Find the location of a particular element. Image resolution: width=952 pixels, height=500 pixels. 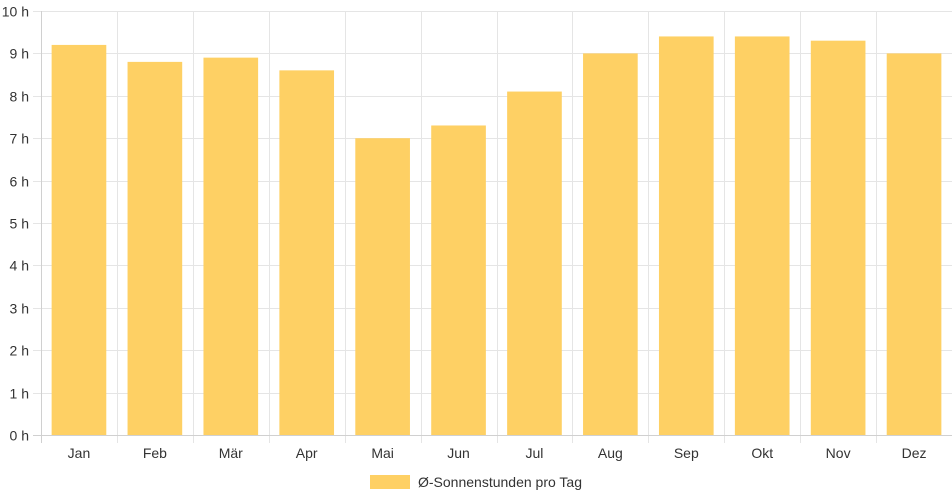

x-tick-label: Nov is located at coordinates (838, 453).